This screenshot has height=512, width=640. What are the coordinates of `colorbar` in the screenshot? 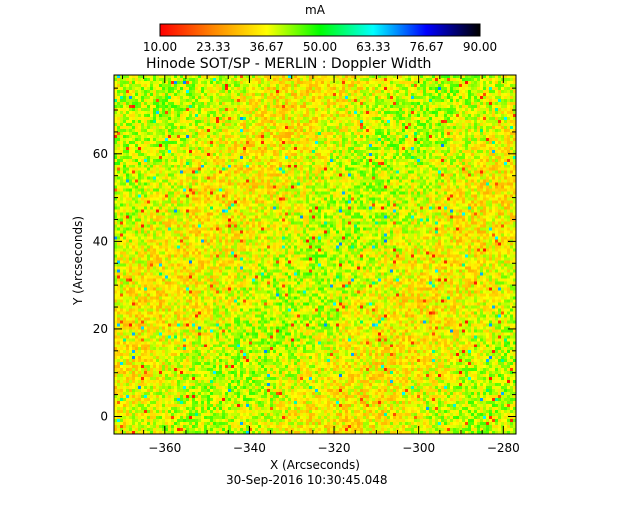 It's located at (320, 30).